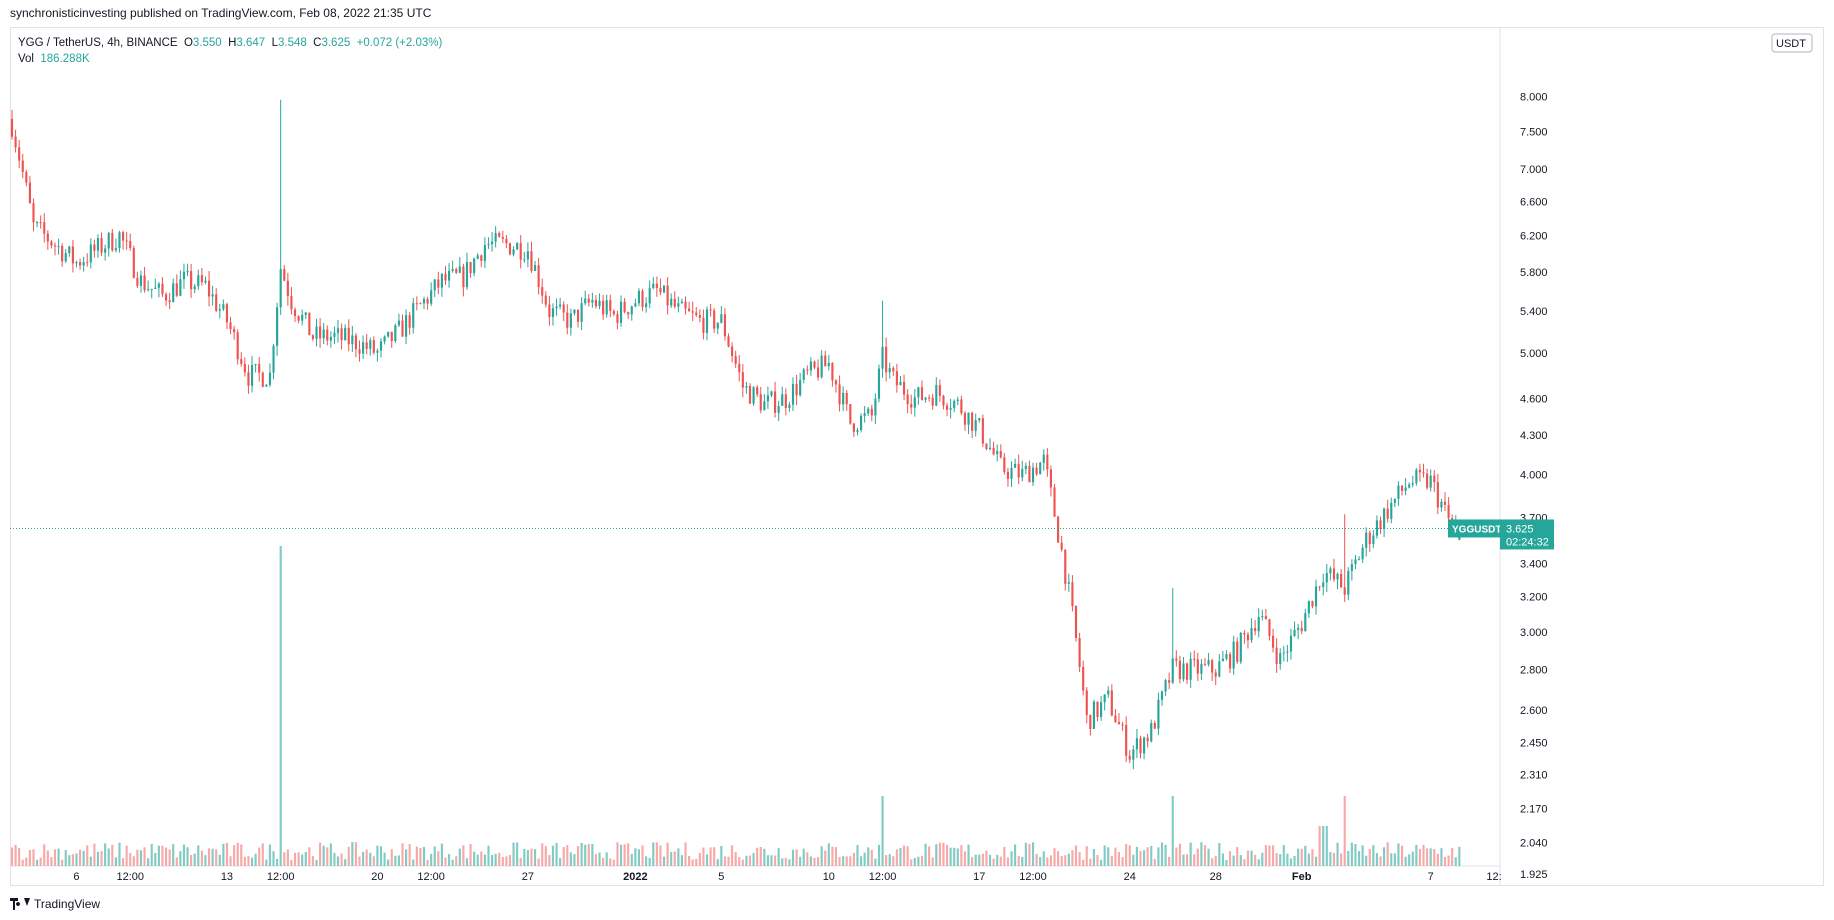  Describe the element at coordinates (98, 43) in the screenshot. I see `legend-symbol: YGG / TetherUS, 4h, BINANCE` at that location.